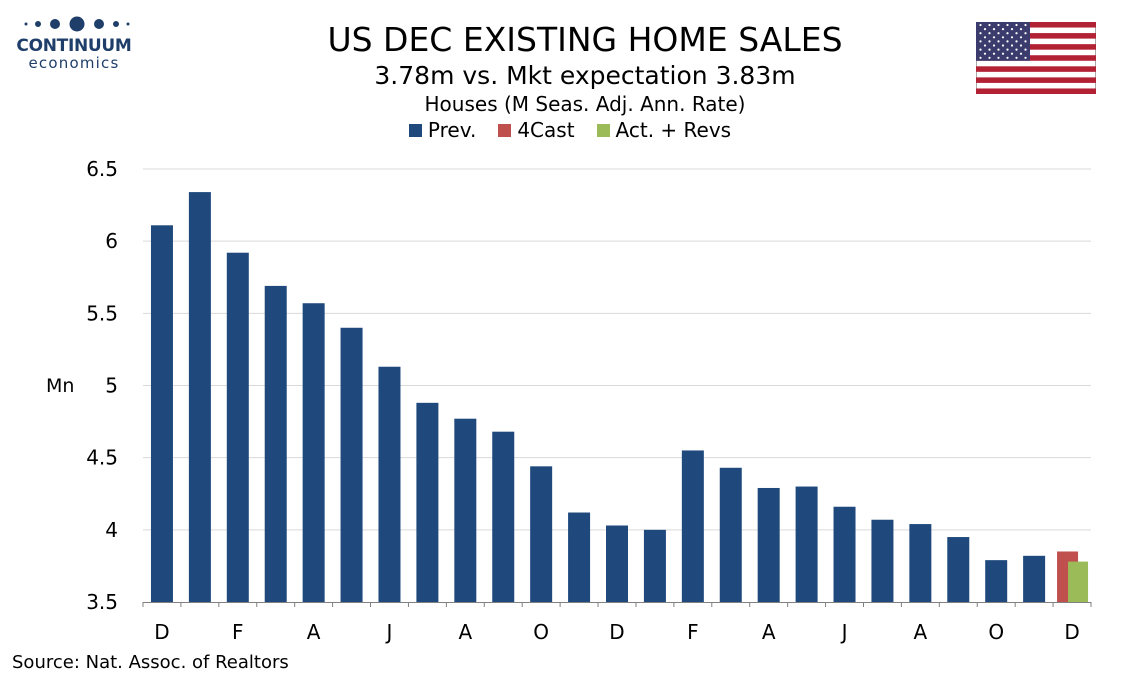 The image size is (1134, 680). What do you see at coordinates (60, 386) in the screenshot?
I see `y-axis-label: Mn` at bounding box center [60, 386].